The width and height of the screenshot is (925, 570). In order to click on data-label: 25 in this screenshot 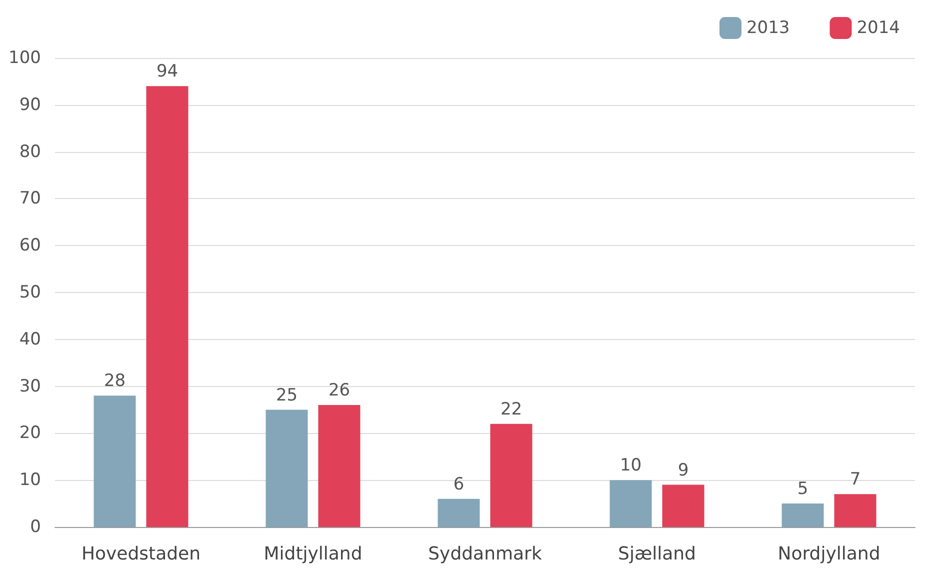, I will do `click(287, 395)`.